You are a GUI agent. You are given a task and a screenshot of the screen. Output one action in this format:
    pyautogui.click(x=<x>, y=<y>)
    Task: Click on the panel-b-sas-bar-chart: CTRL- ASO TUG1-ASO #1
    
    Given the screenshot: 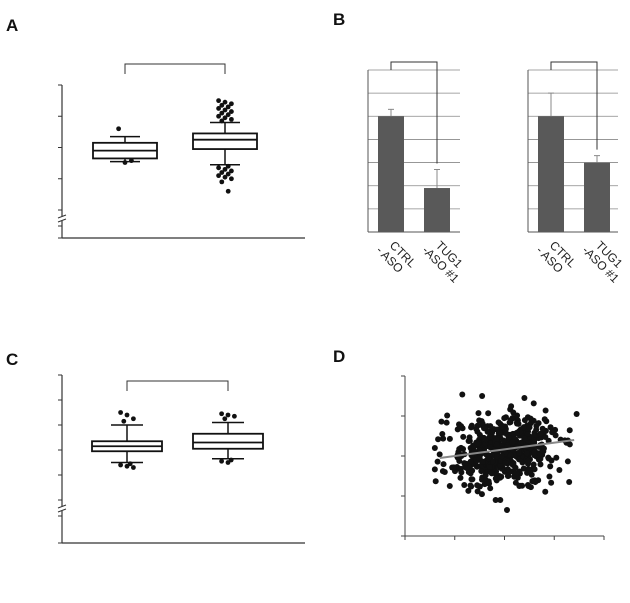 What is the action you would take?
    pyautogui.click(x=576, y=173)
    